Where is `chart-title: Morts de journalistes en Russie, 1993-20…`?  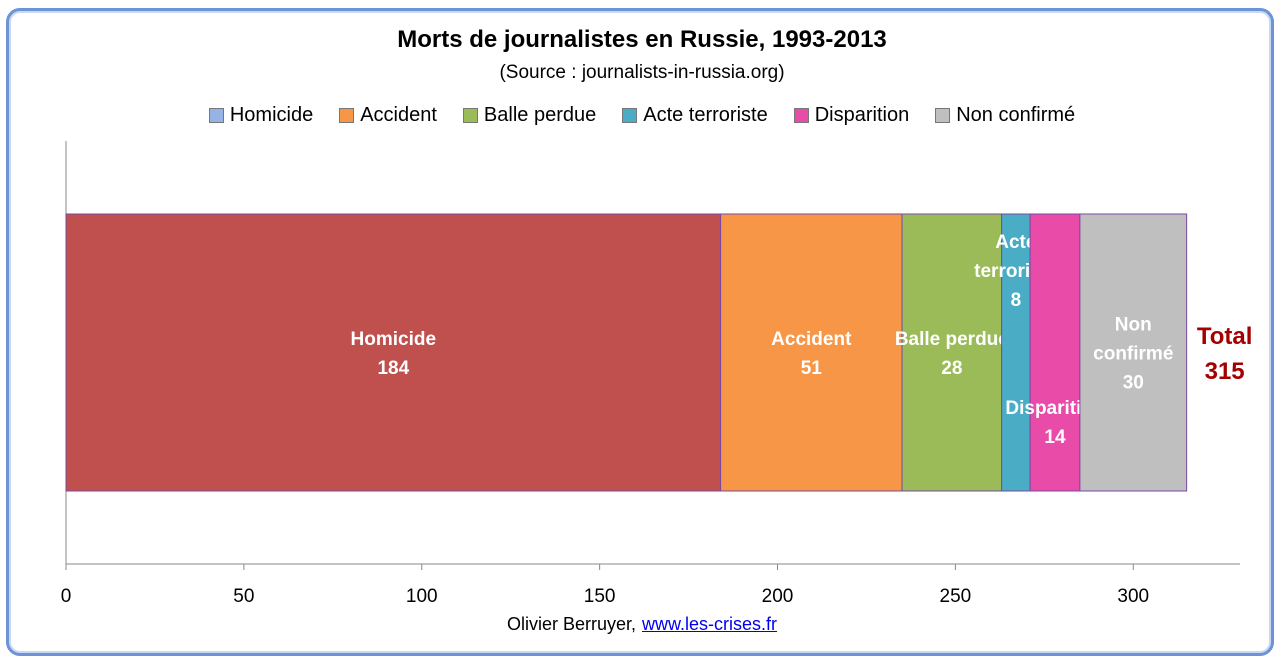 chart-title: Morts de journalistes en Russie, 1993-20… is located at coordinates (642, 39).